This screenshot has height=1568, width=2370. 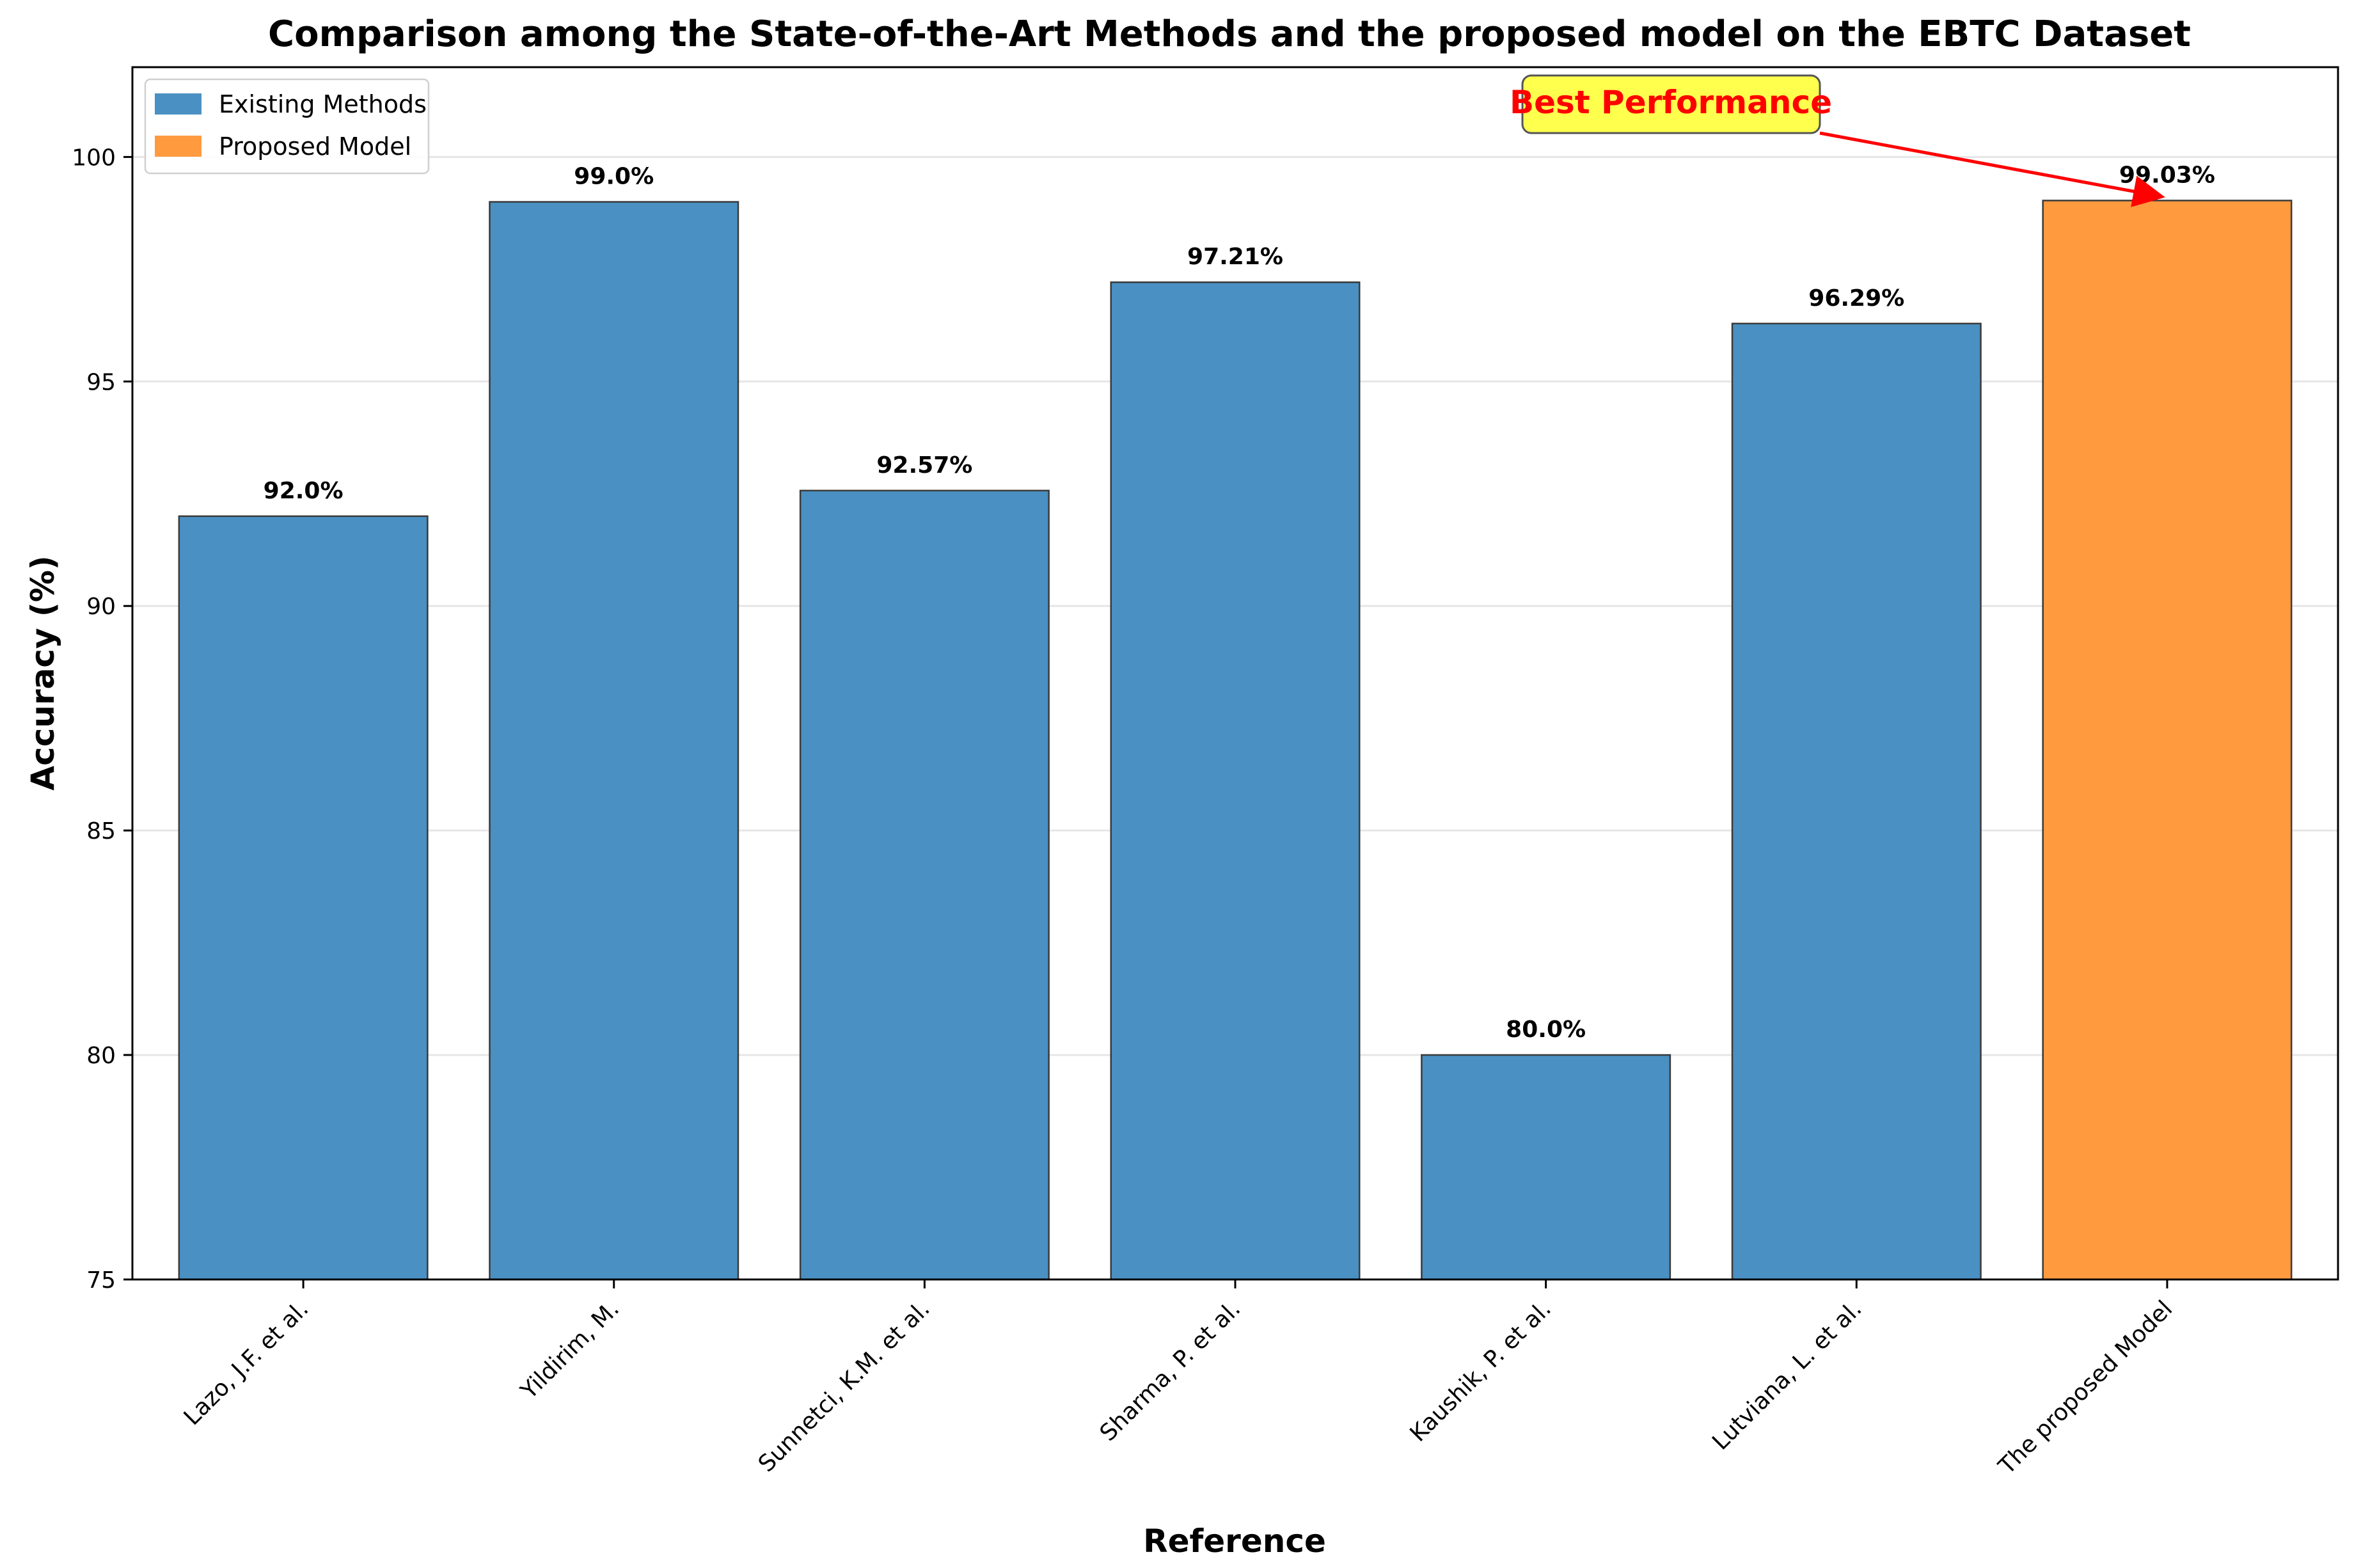 I want to click on annotation-text: Best Performance, so click(x=1671, y=102).